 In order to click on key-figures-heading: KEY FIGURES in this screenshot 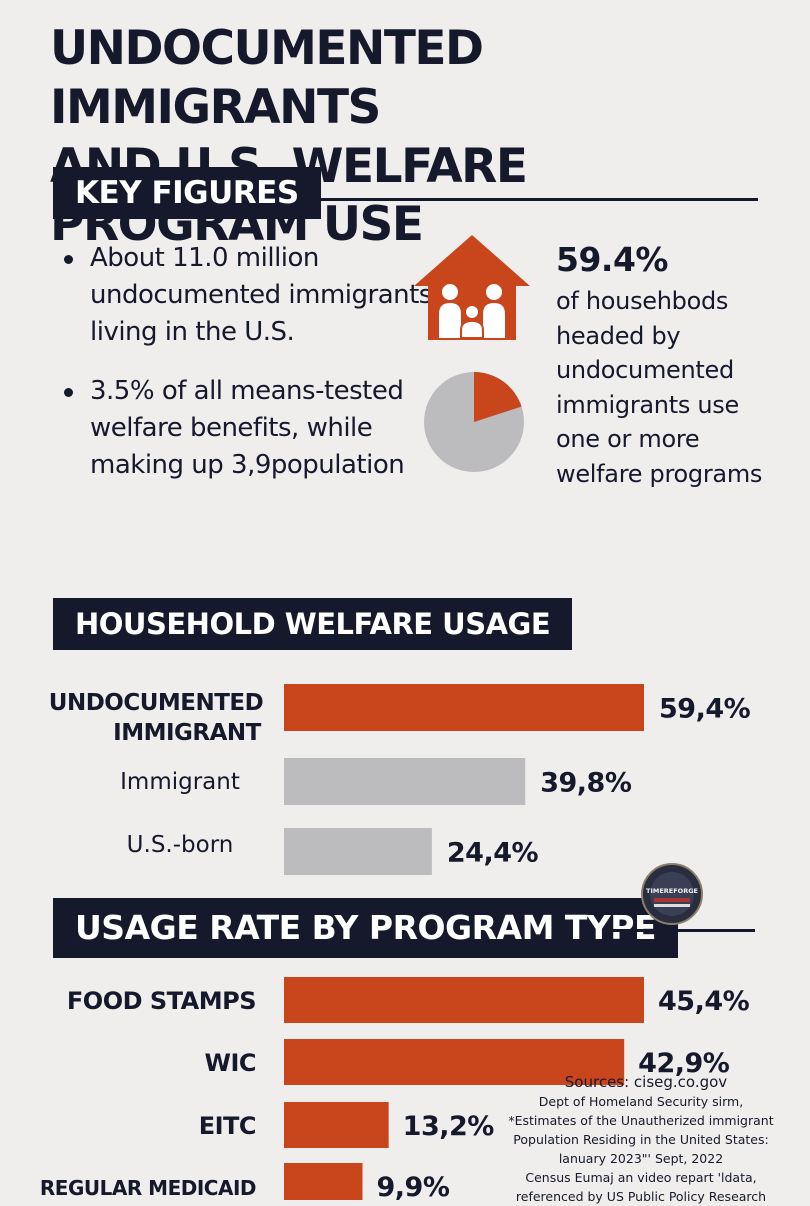, I will do `click(187, 193)`.